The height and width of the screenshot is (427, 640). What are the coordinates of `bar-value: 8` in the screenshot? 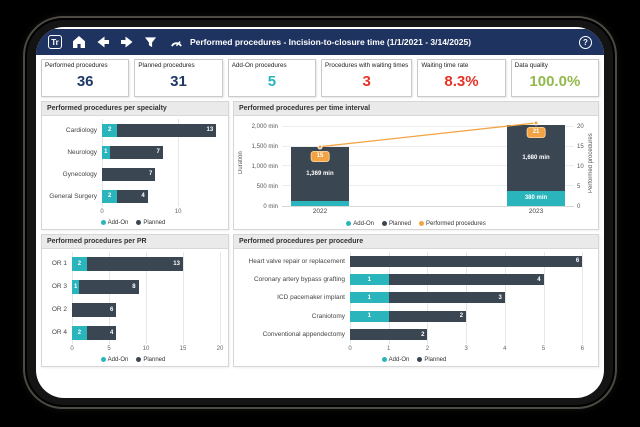 It's located at (134, 286).